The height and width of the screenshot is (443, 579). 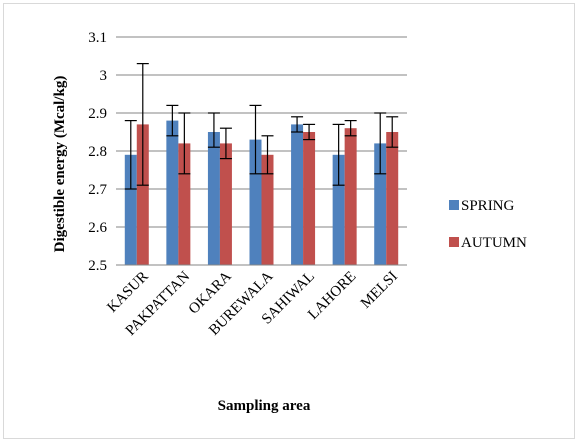 What do you see at coordinates (60, 164) in the screenshot?
I see `y-axis-title: Digestible energy (Mcal/kg)` at bounding box center [60, 164].